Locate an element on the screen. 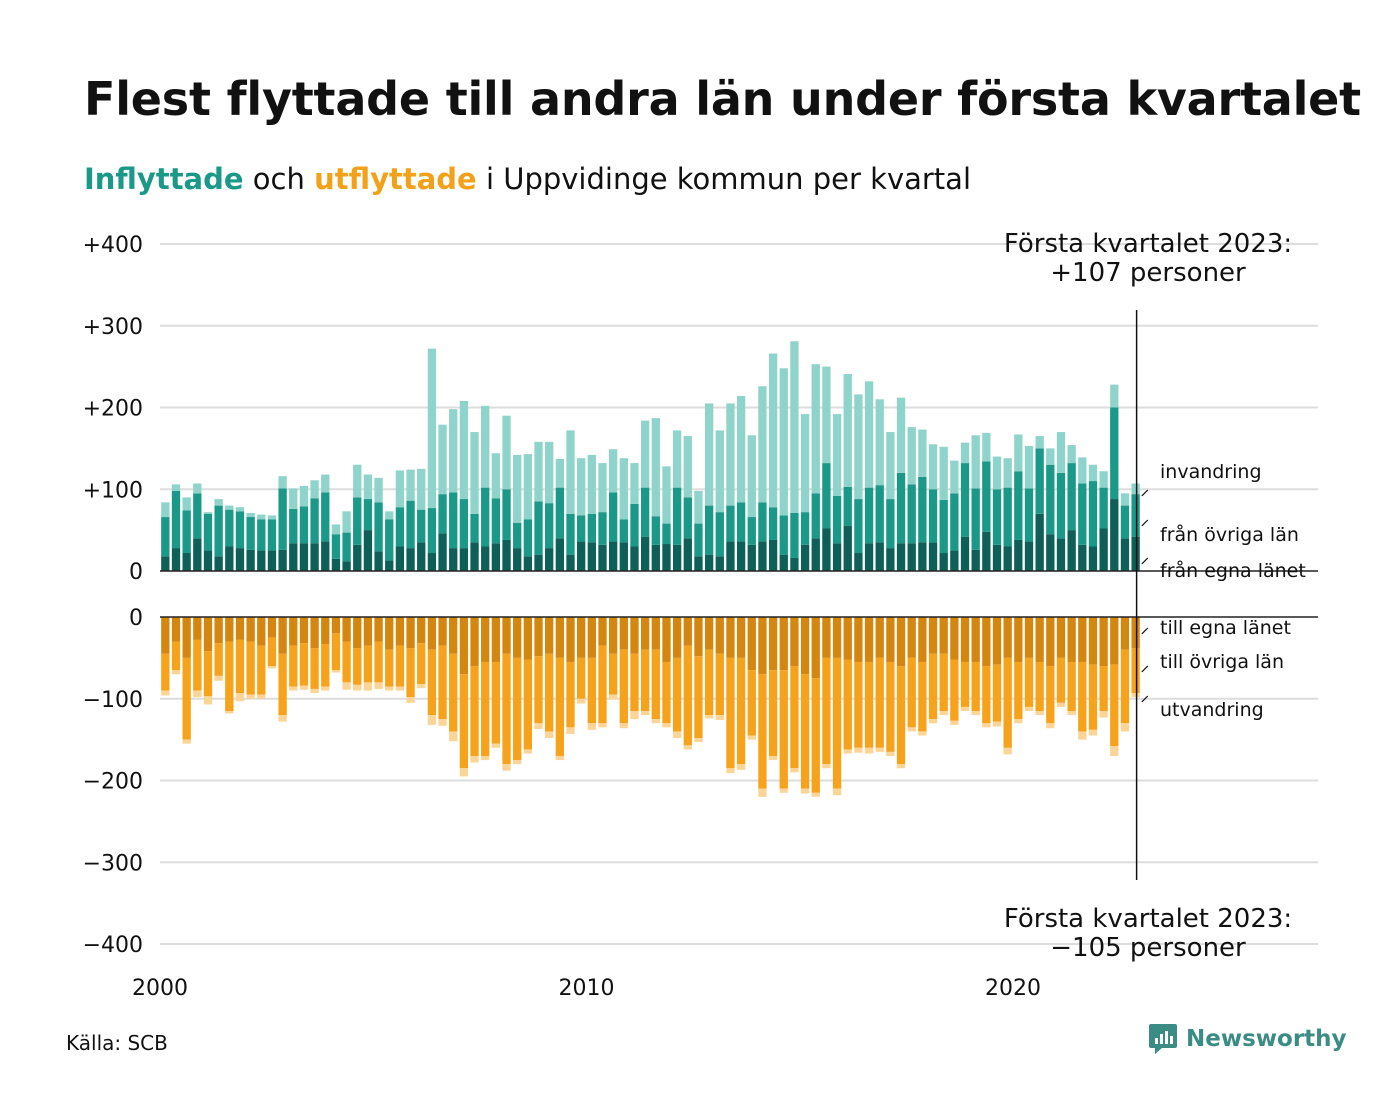 This screenshot has width=1400, height=1120. annotation-top-line1: Första kvartalet 2023: is located at coordinates (1148, 244).